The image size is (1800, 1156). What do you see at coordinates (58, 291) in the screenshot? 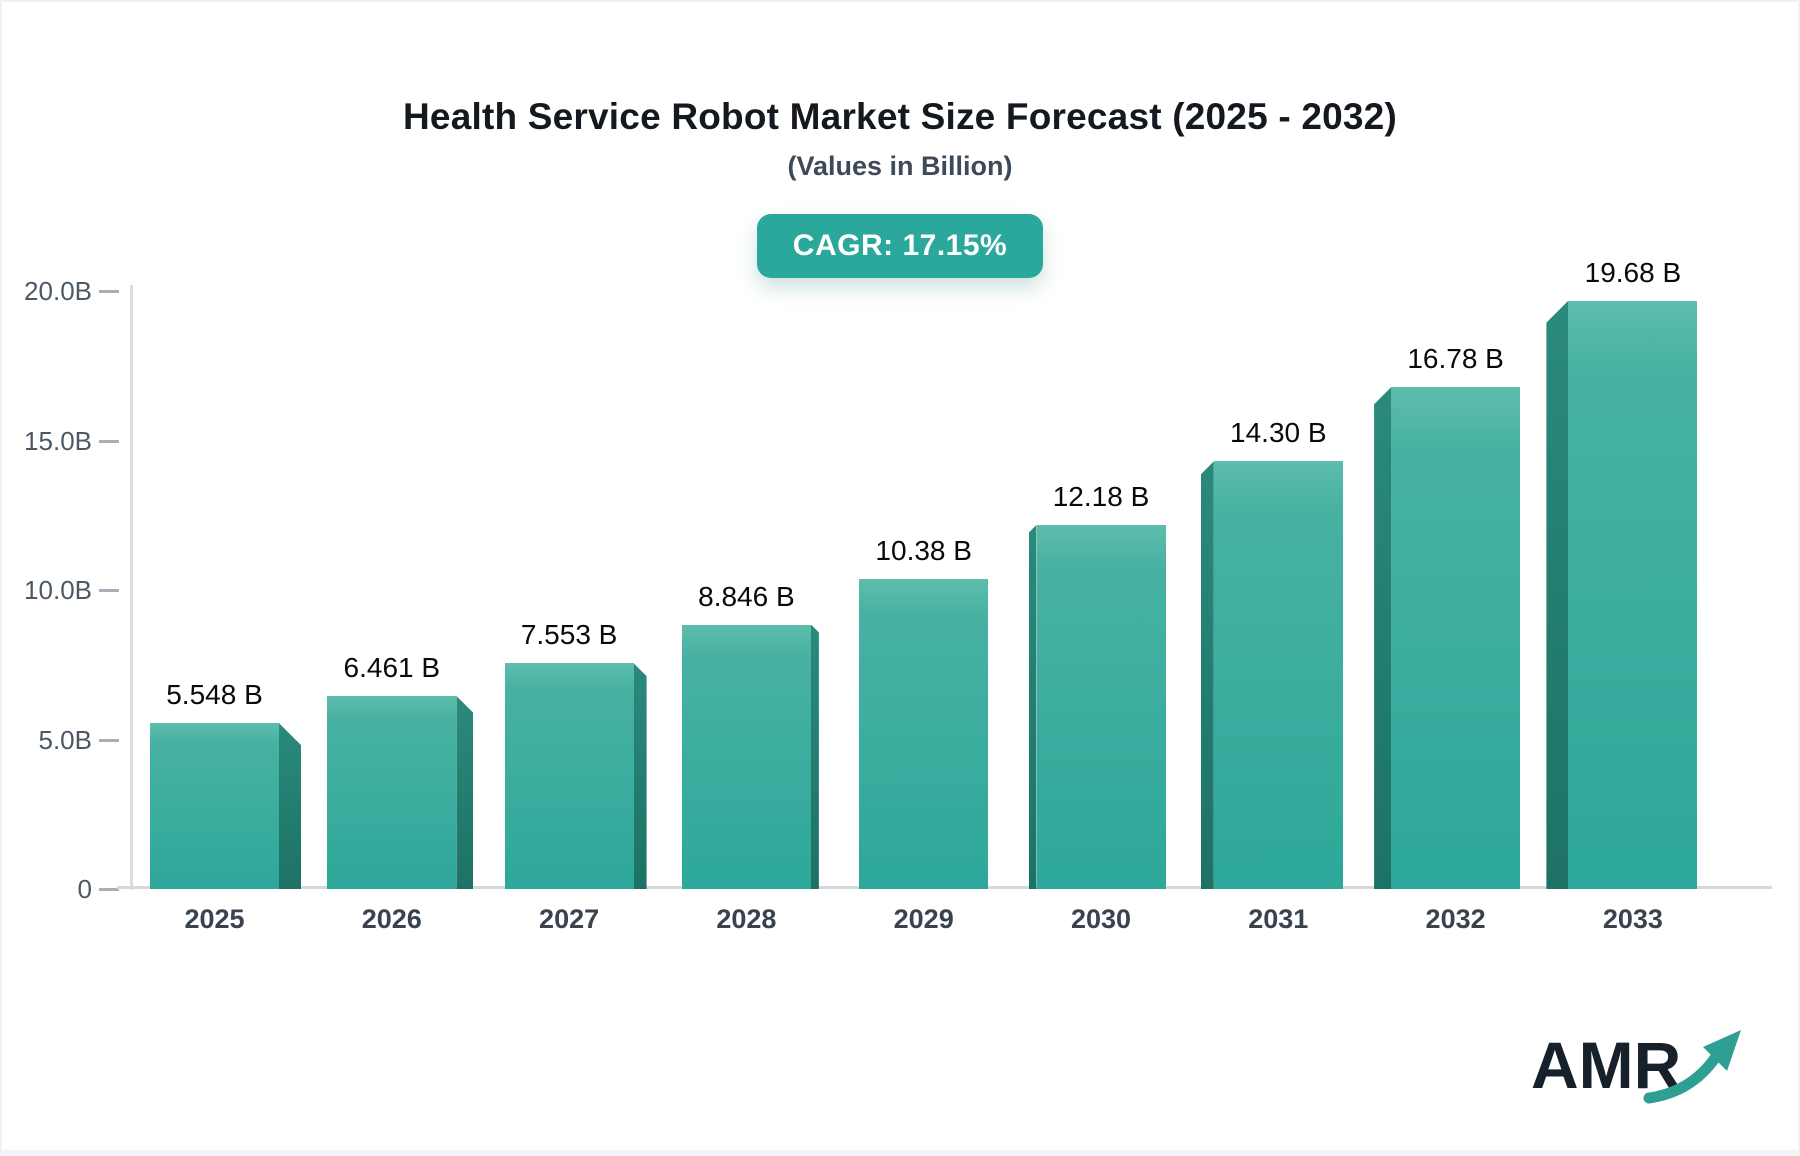
I see `y-tick-label: 20.0B` at bounding box center [58, 291].